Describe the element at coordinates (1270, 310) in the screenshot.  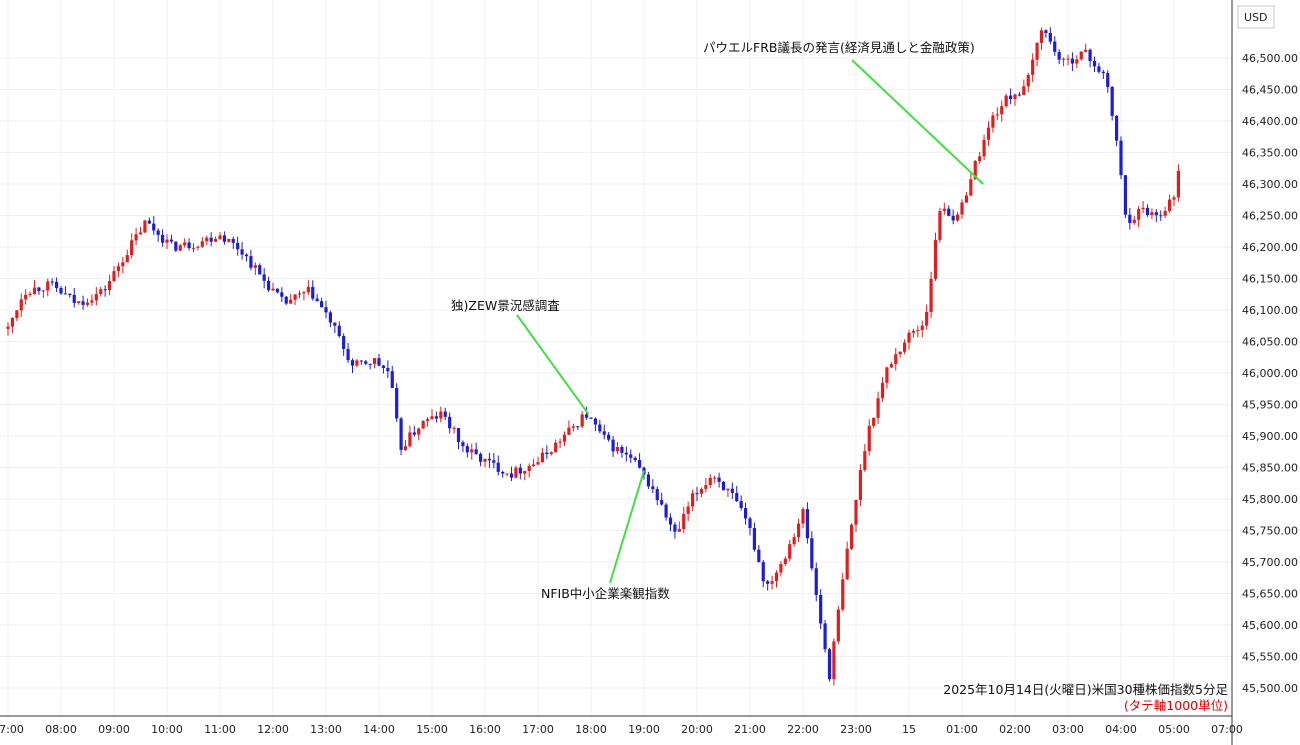
I see `y-tick-label: 46,100.00` at that location.